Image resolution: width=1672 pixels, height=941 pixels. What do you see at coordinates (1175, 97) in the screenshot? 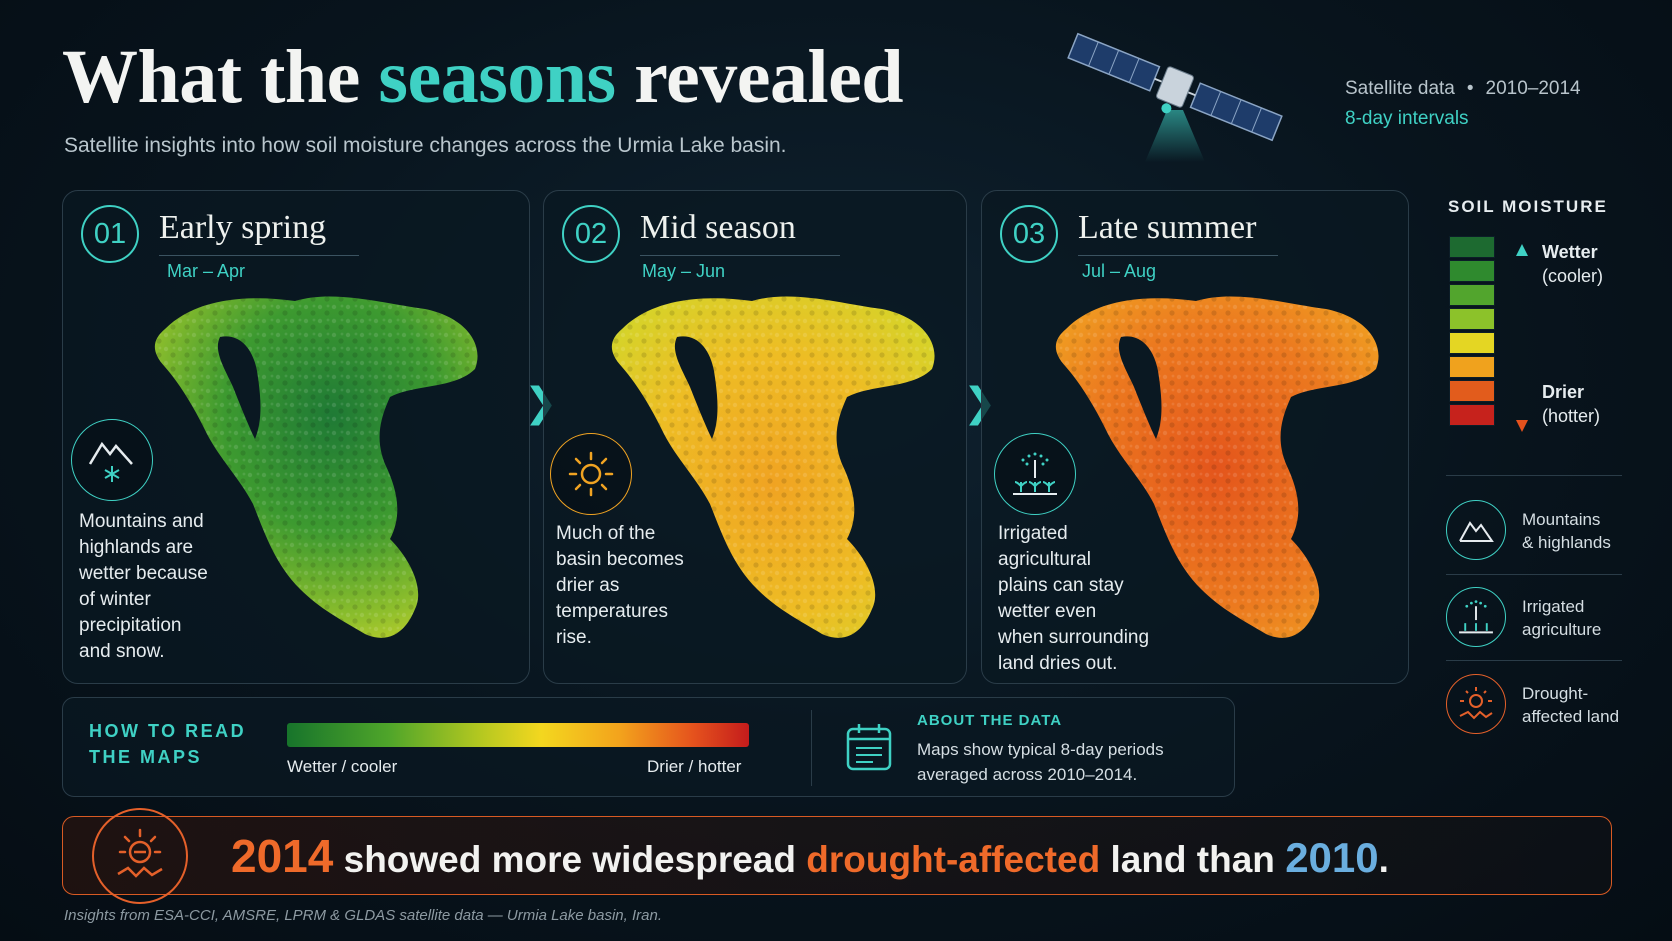
I see `satellite-icon` at bounding box center [1175, 97].